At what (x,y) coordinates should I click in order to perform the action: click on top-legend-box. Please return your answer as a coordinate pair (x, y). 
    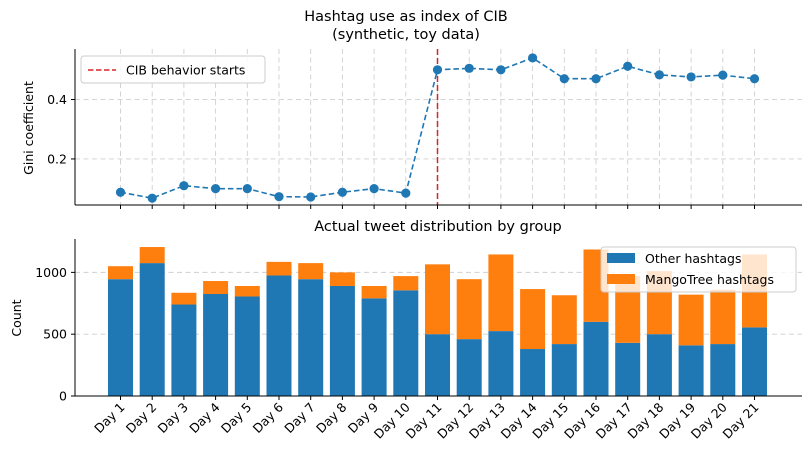
    Looking at the image, I should click on (173, 69).